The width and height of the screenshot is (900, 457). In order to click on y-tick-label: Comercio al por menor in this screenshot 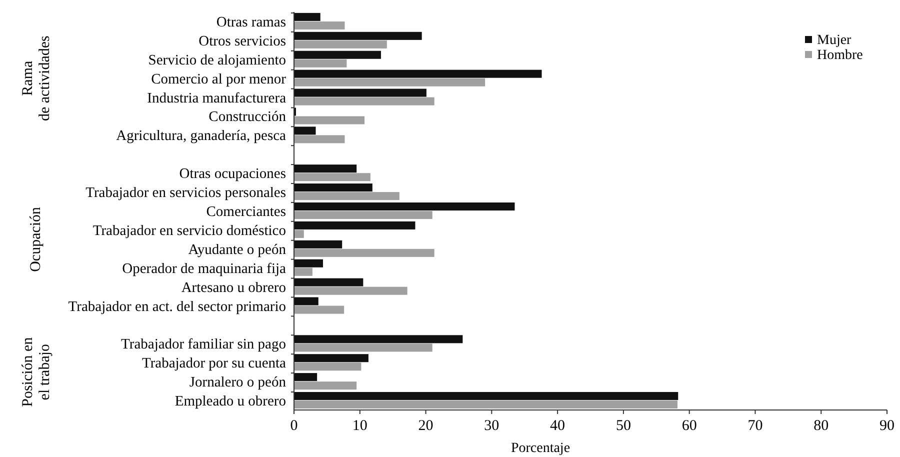, I will do `click(218, 79)`.